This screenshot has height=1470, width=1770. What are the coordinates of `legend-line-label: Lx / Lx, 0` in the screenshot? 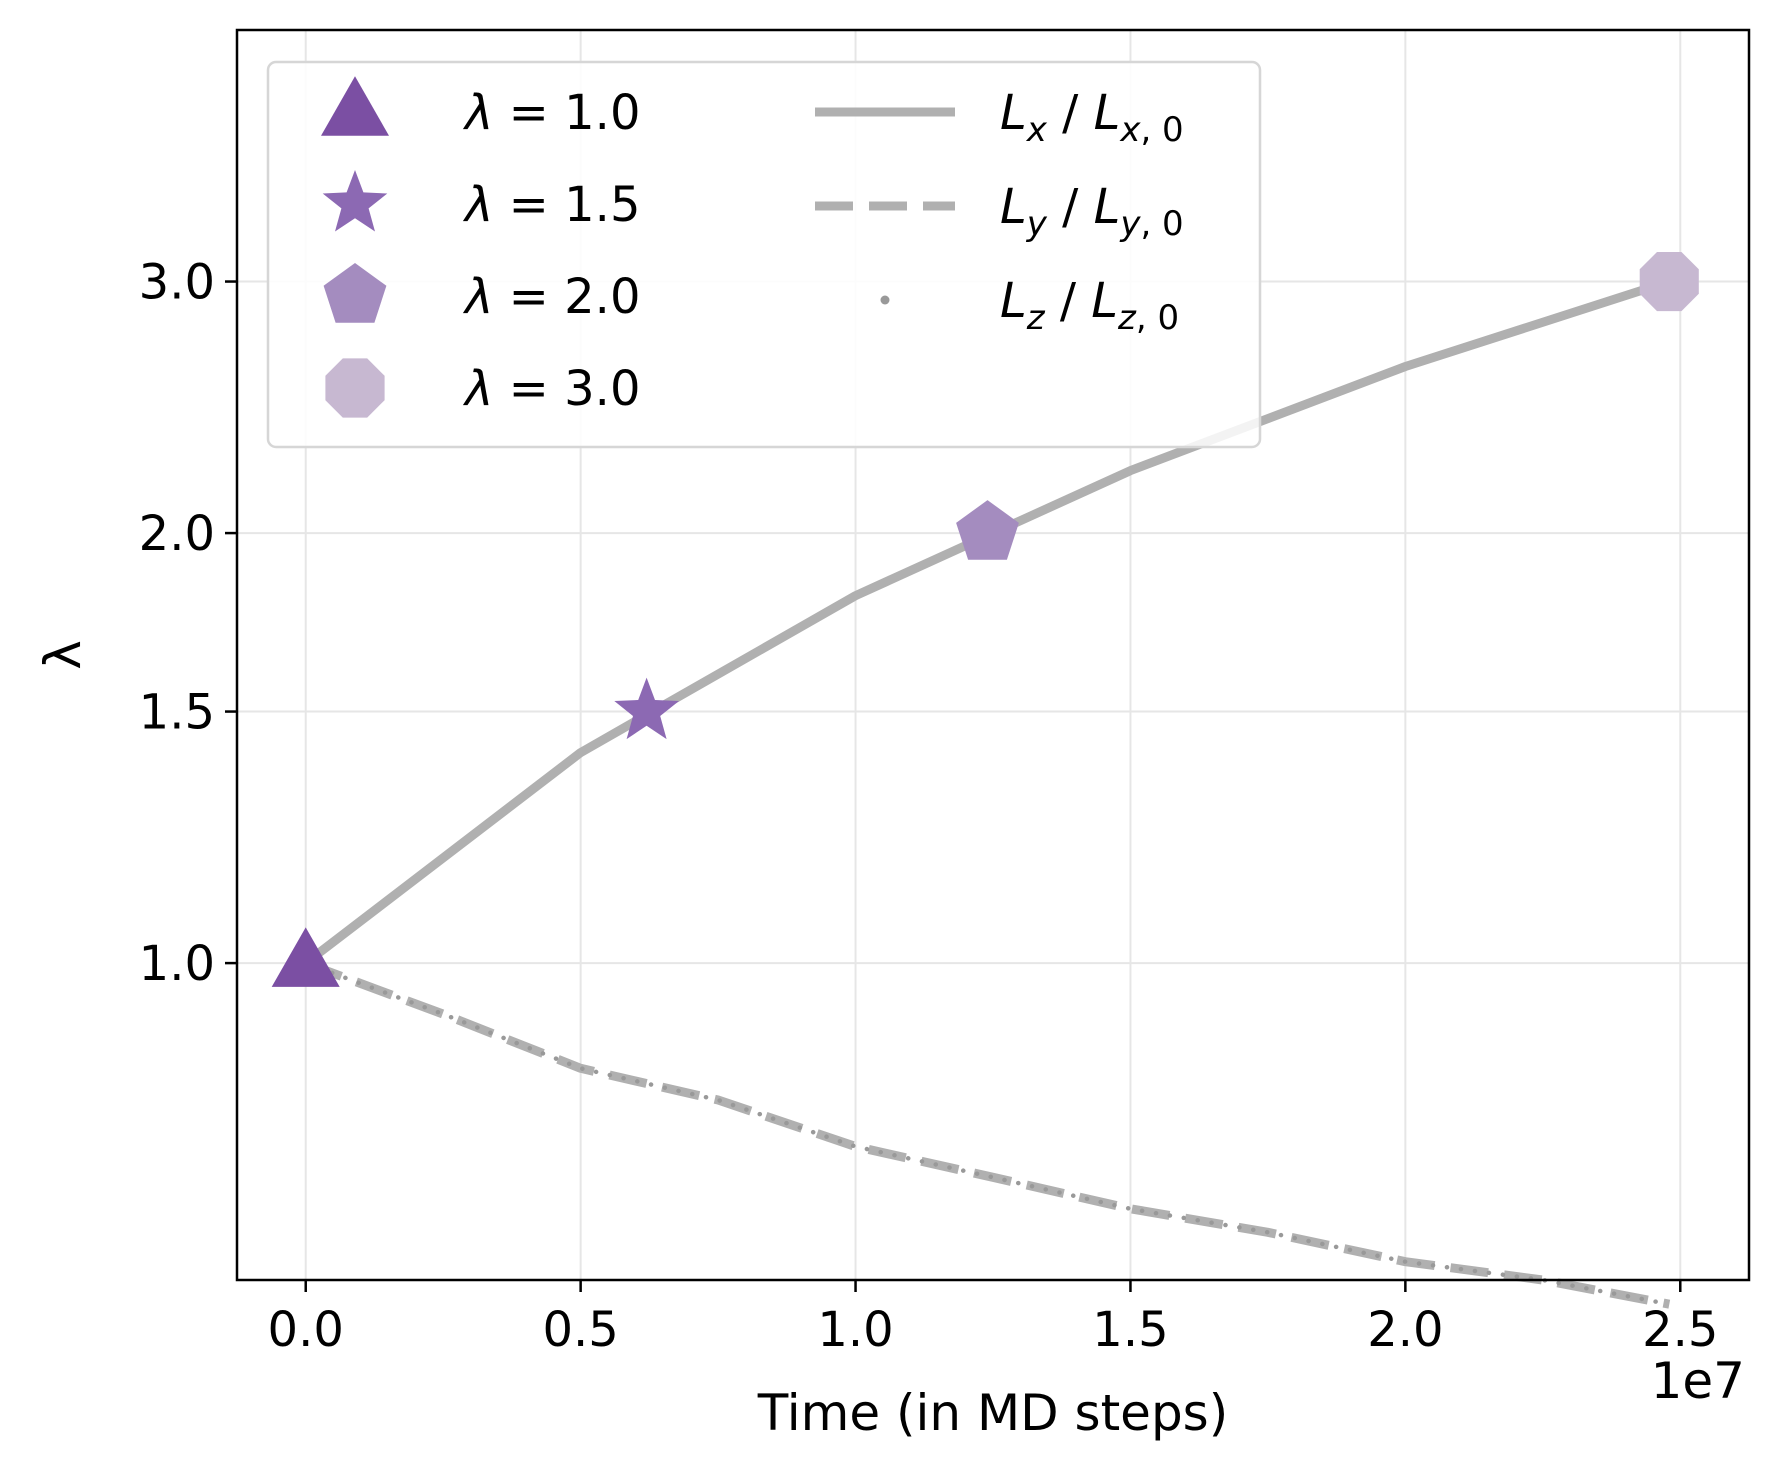 It's located at (1092, 117).